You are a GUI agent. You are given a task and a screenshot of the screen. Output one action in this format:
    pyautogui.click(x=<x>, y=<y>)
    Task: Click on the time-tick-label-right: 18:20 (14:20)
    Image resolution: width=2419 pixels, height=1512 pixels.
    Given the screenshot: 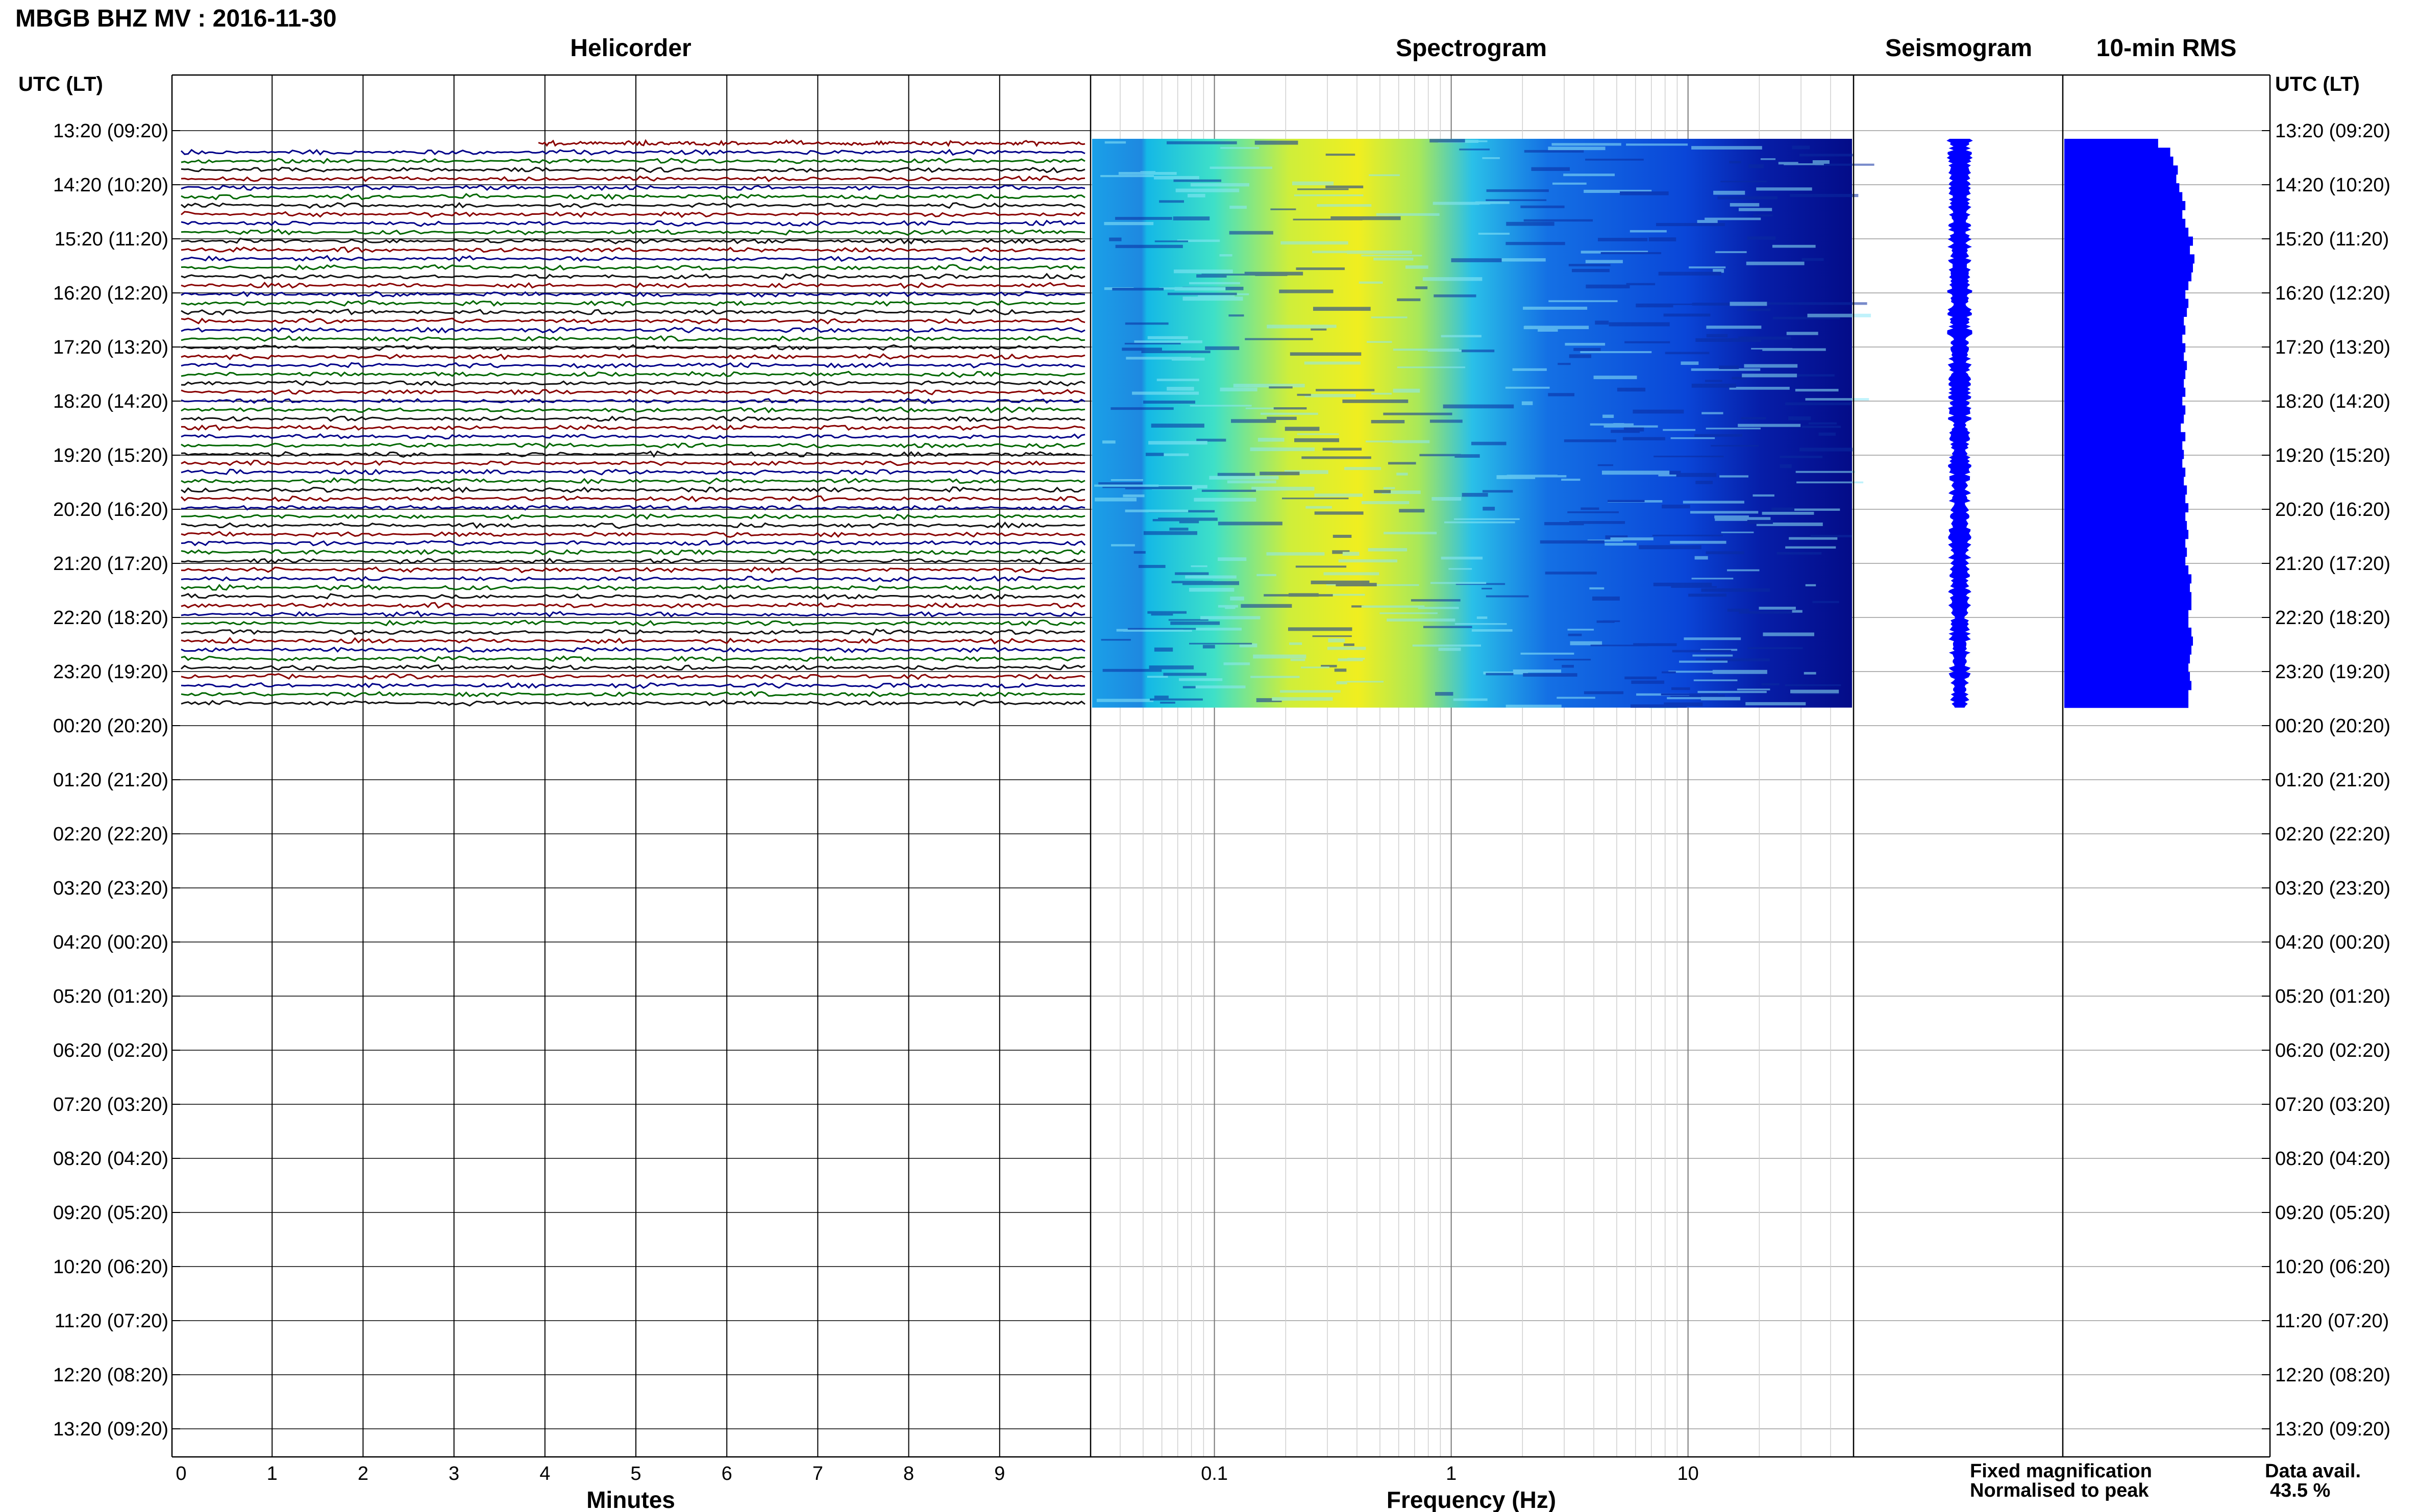 What is the action you would take?
    pyautogui.click(x=2332, y=401)
    